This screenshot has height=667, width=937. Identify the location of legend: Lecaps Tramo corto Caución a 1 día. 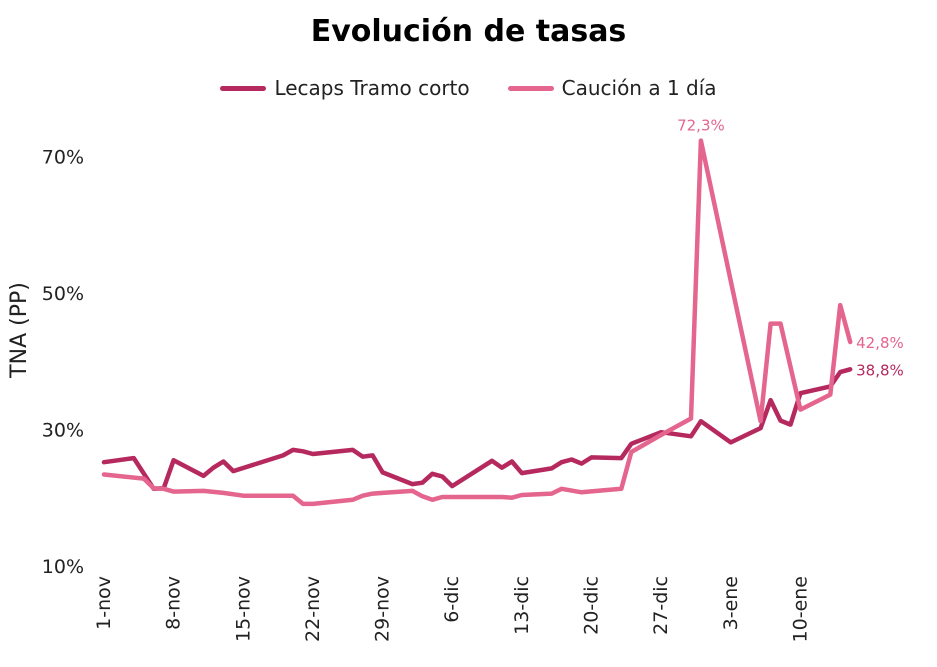
(468, 88).